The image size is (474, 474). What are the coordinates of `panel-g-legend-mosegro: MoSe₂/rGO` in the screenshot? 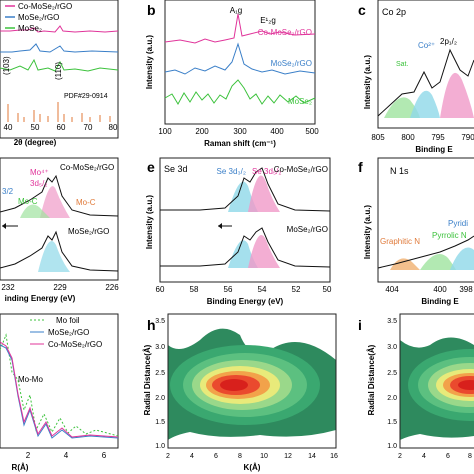 It's located at (68, 332).